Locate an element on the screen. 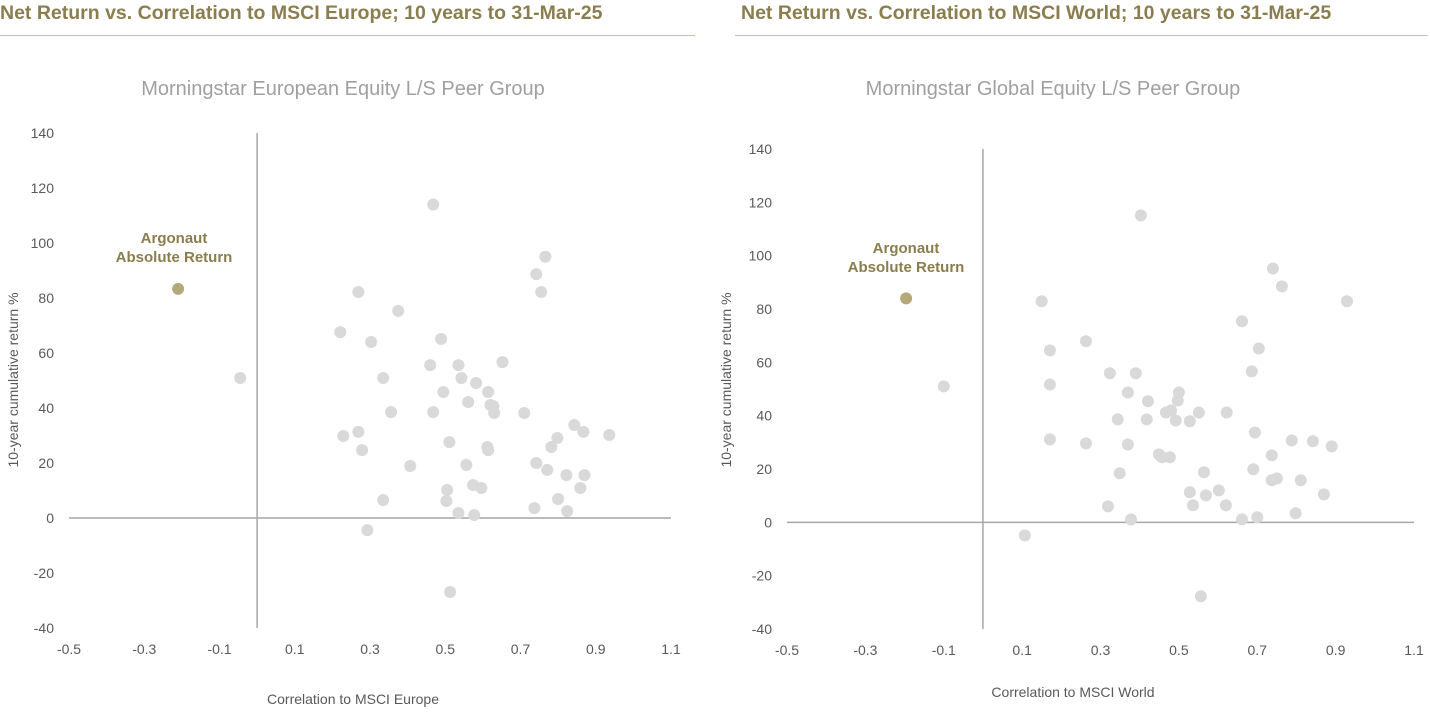  right-y-tick-label: 80 is located at coordinates (764, 309).